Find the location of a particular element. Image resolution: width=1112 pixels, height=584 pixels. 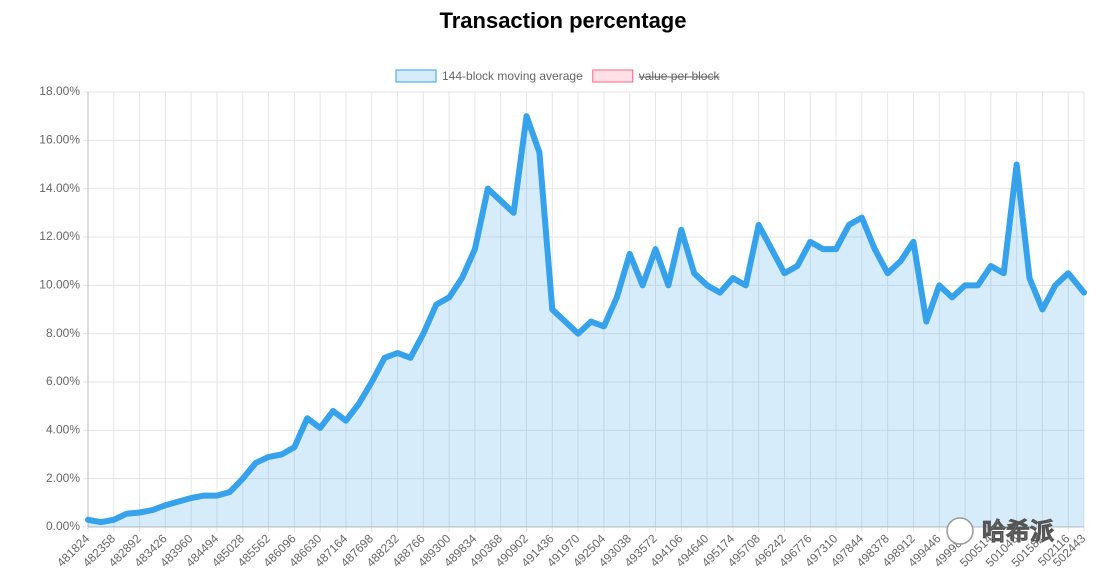

y-tick-label: 16.00% is located at coordinates (59, 140).